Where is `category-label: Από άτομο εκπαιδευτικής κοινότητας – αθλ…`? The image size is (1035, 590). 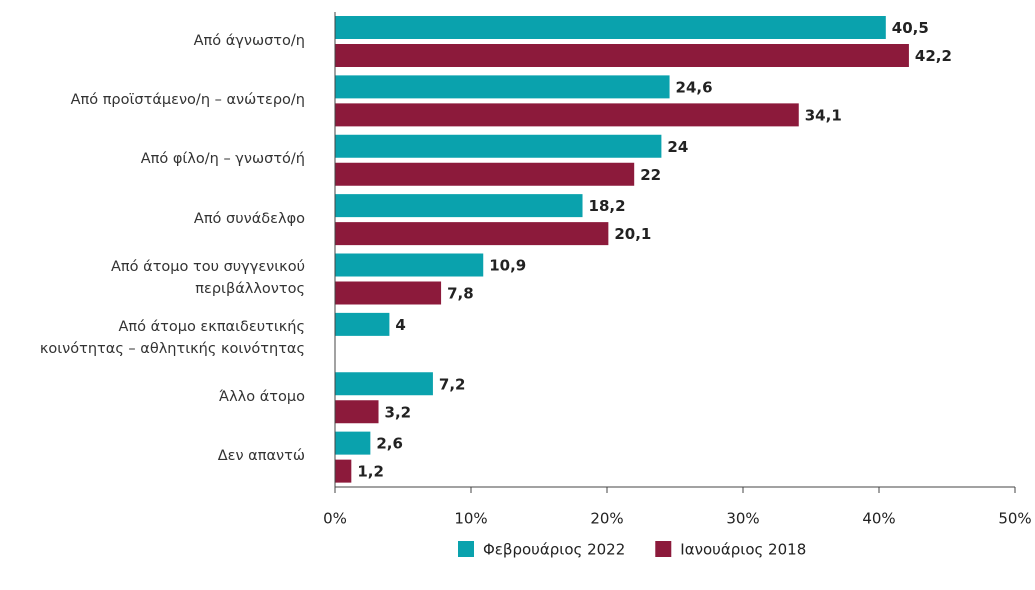
category-label: Από άτομο εκπαιδευτικής κοινότητας – αθλ… is located at coordinates (172, 337).